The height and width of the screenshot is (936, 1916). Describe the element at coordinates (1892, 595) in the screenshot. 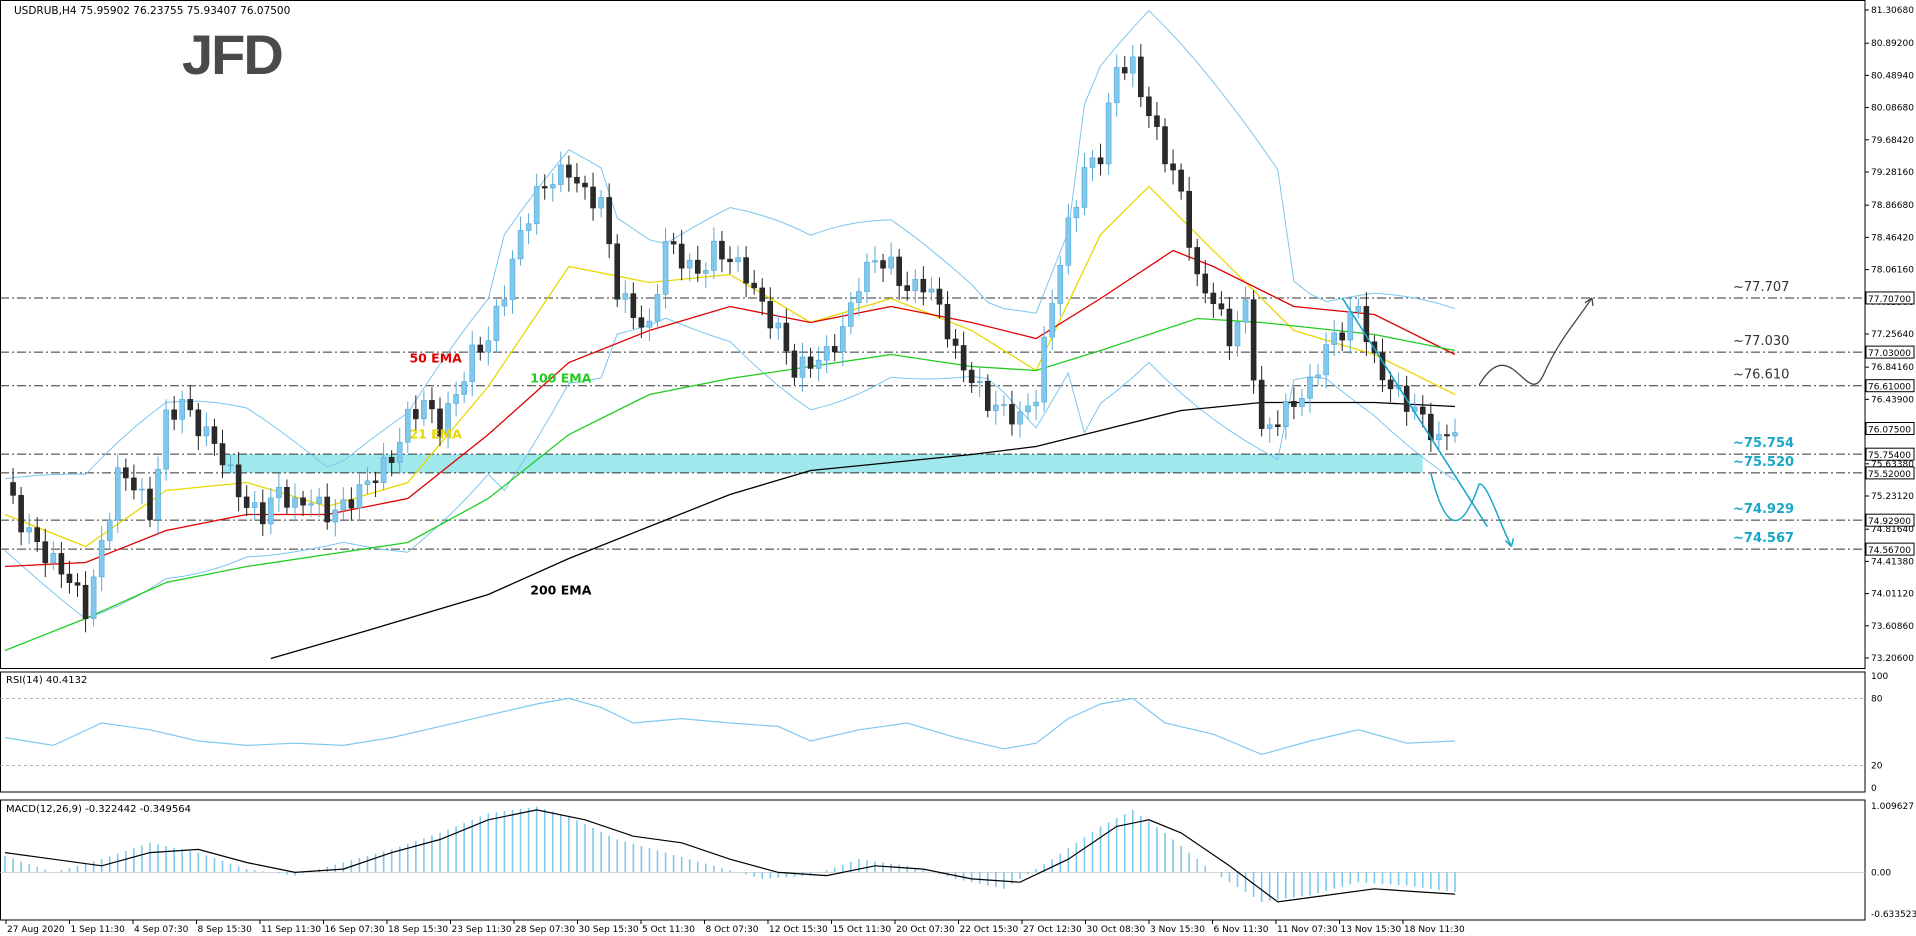

I see `y-tick-label: 74.01120` at that location.